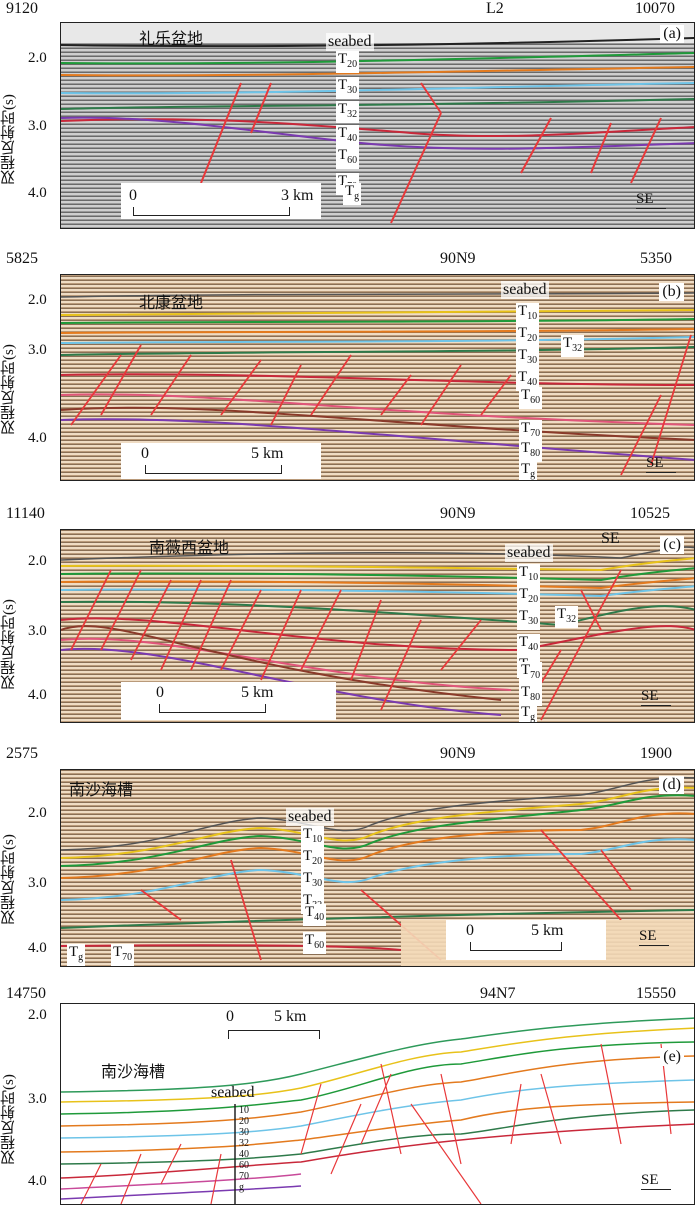 The image size is (700, 1220). What do you see at coordinates (656, 753) in the screenshot?
I see `trace-right-label: 1900` at bounding box center [656, 753].